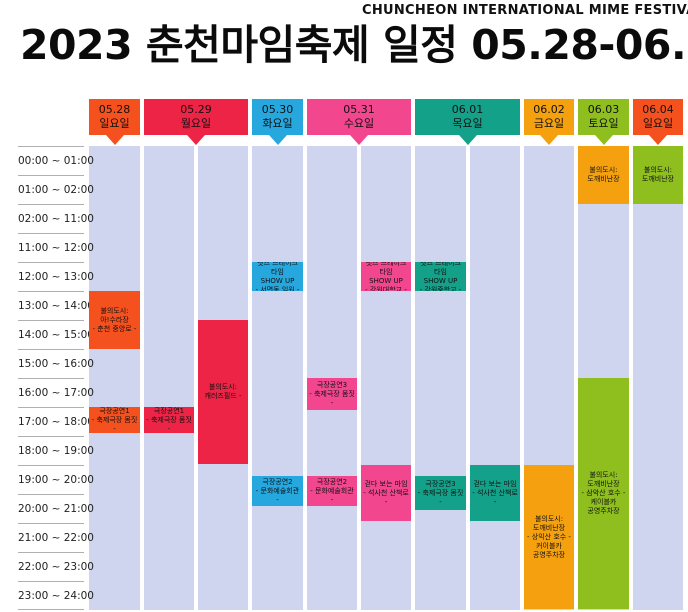 The height and width of the screenshot is (612, 688). I want to click on day-date: 06.01, so click(467, 109).